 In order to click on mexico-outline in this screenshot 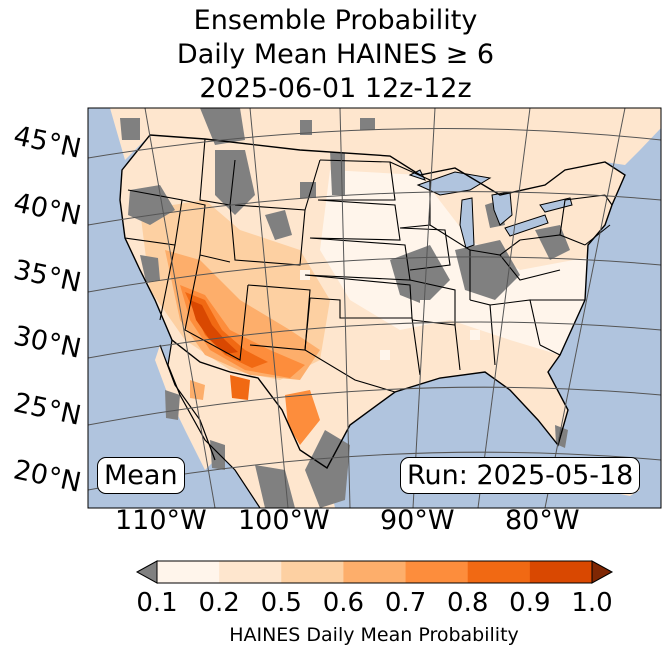, I will do `click(214, 423)`.